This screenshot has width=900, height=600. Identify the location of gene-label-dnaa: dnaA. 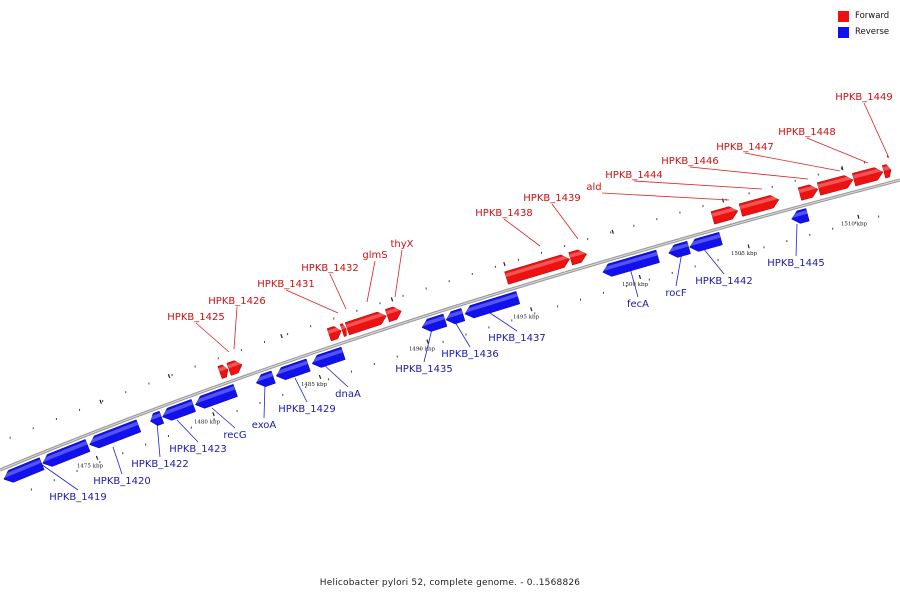
(348, 394).